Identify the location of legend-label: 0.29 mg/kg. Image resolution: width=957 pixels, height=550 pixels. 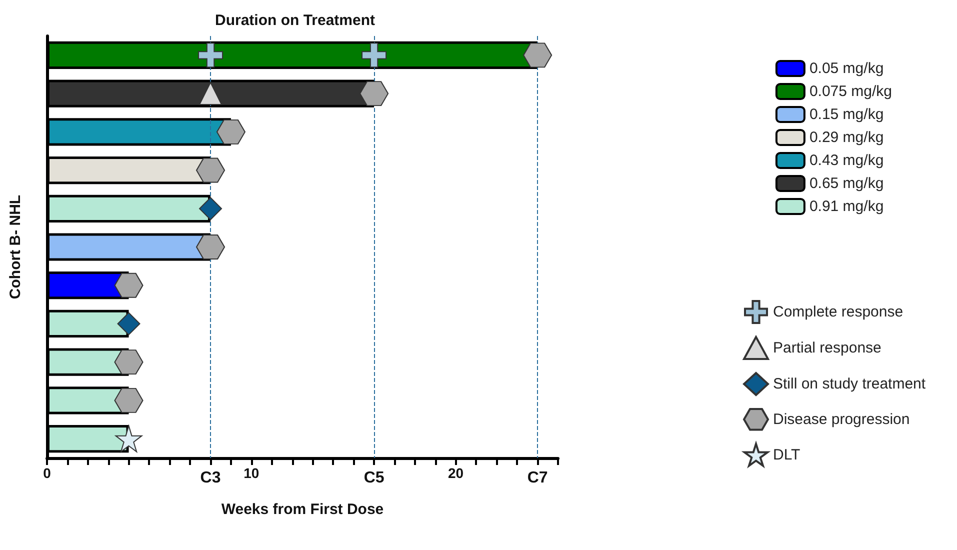
(846, 137).